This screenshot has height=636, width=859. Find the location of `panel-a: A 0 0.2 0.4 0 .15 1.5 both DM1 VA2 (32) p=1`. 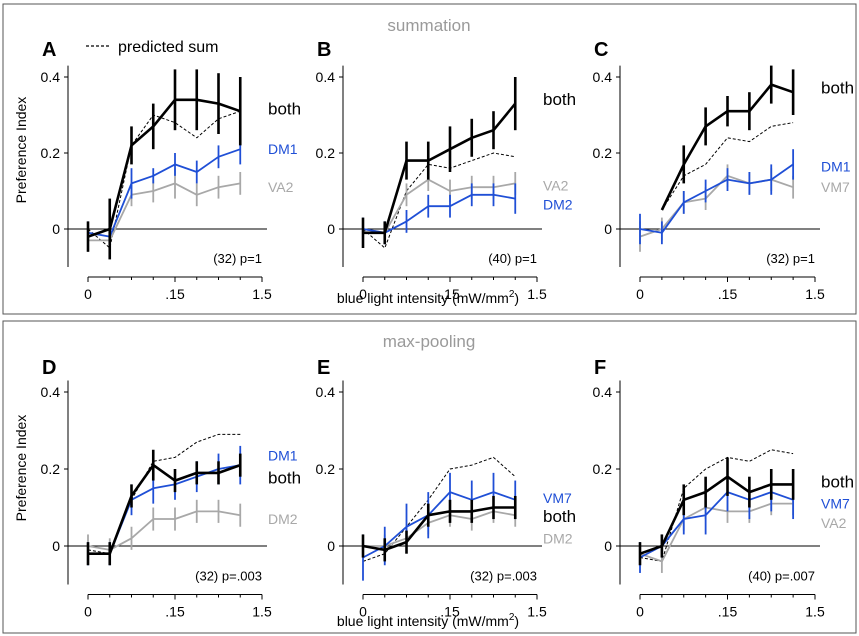

panel-a: A 0 0.2 0.4 0 .15 1.5 both DM1 VA2 (32) p=1 is located at coordinates (171, 170).